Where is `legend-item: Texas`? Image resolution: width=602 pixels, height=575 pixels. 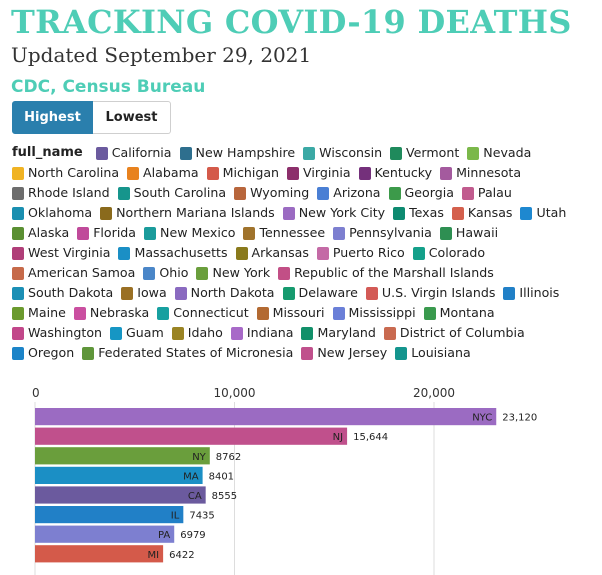 legend-item: Texas is located at coordinates (418, 213).